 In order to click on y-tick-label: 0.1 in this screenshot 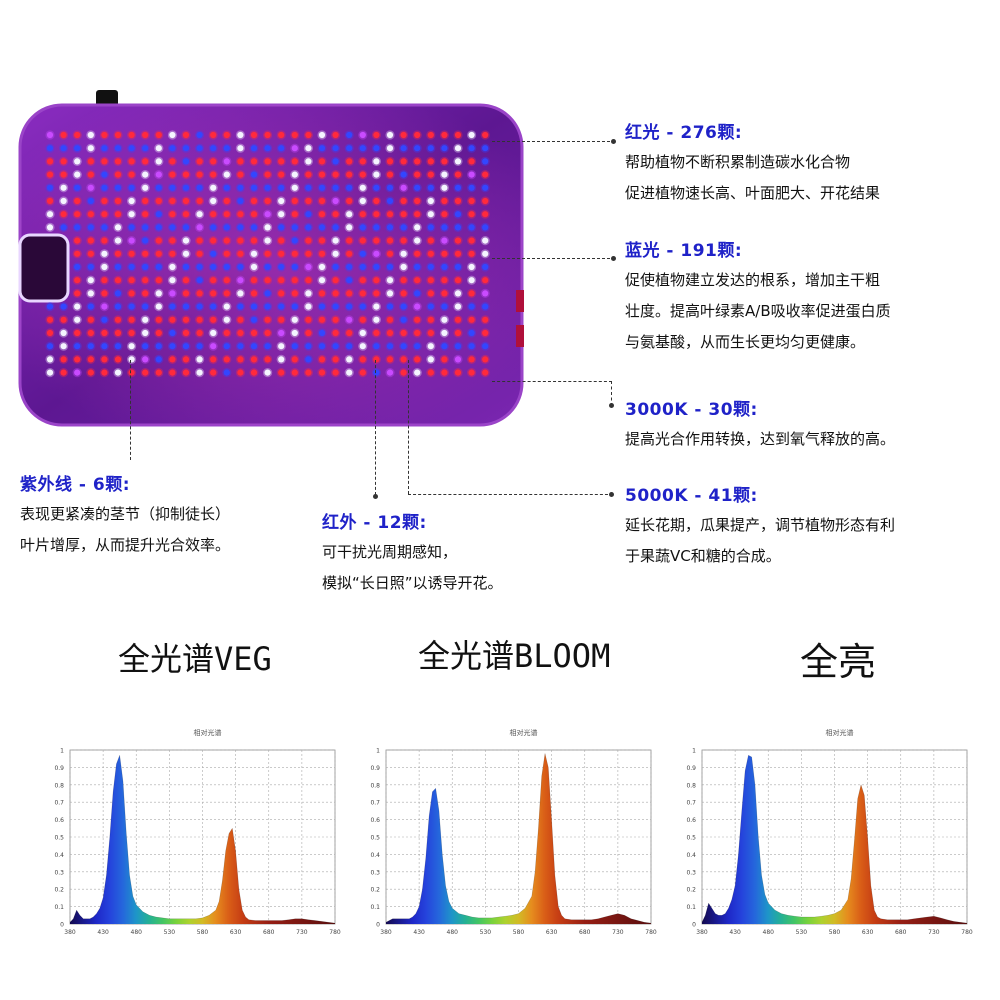, I will do `click(59, 907)`.